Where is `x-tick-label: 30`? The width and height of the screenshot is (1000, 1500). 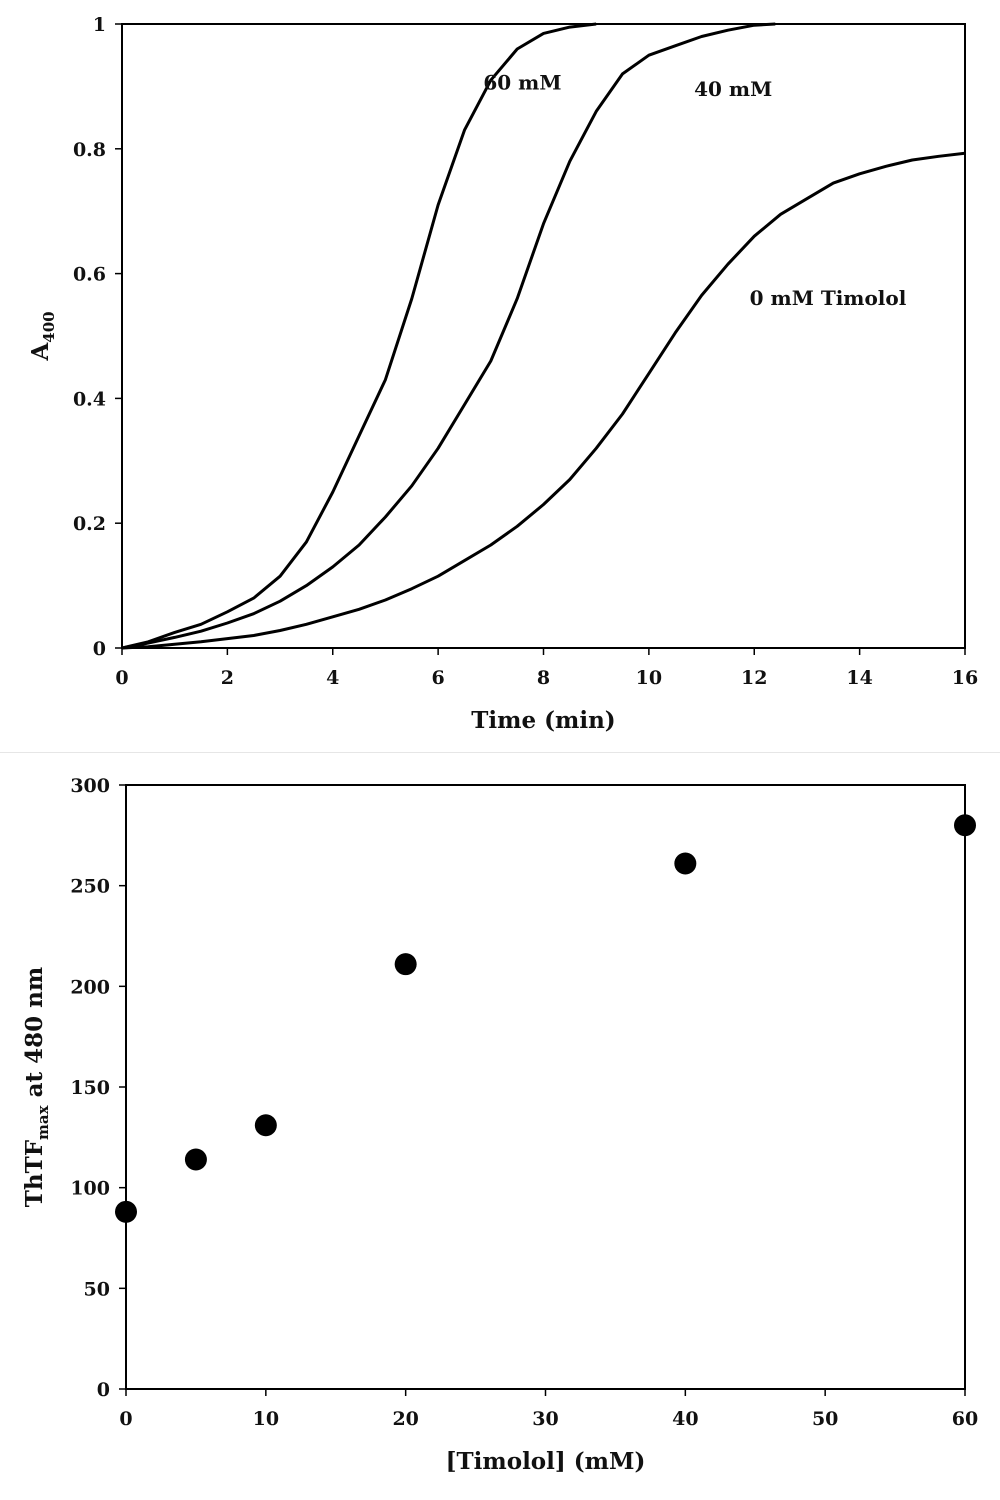 x-tick-label: 30 is located at coordinates (545, 1419).